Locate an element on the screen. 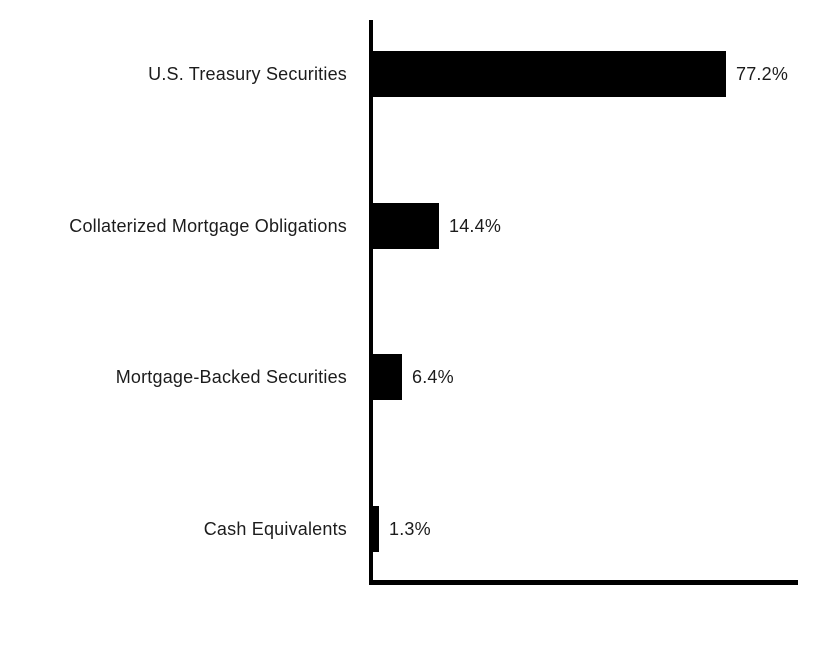 This screenshot has height=648, width=828. x-axis-line is located at coordinates (583, 582).